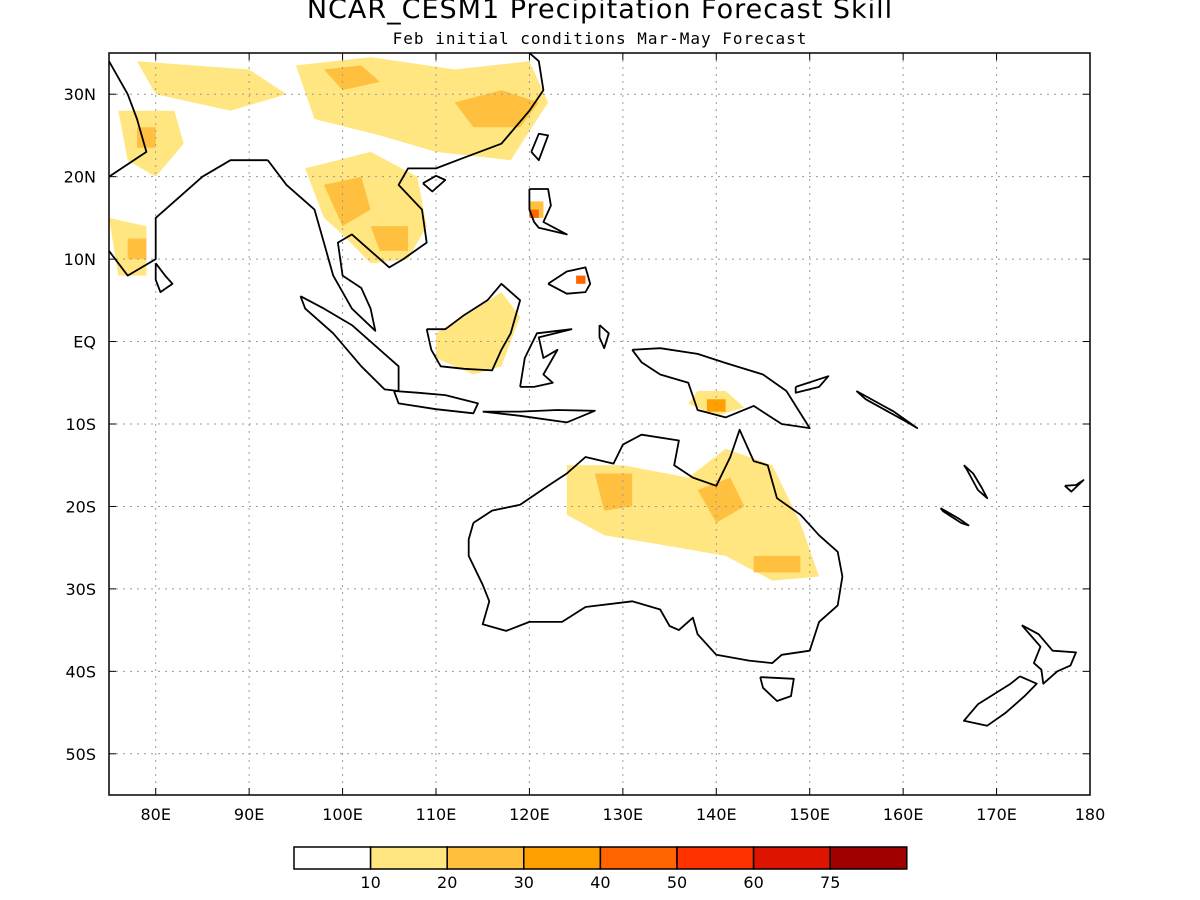 This screenshot has width=1200, height=900. What do you see at coordinates (436, 814) in the screenshot?
I see `lon-tick-label: 110E` at bounding box center [436, 814].